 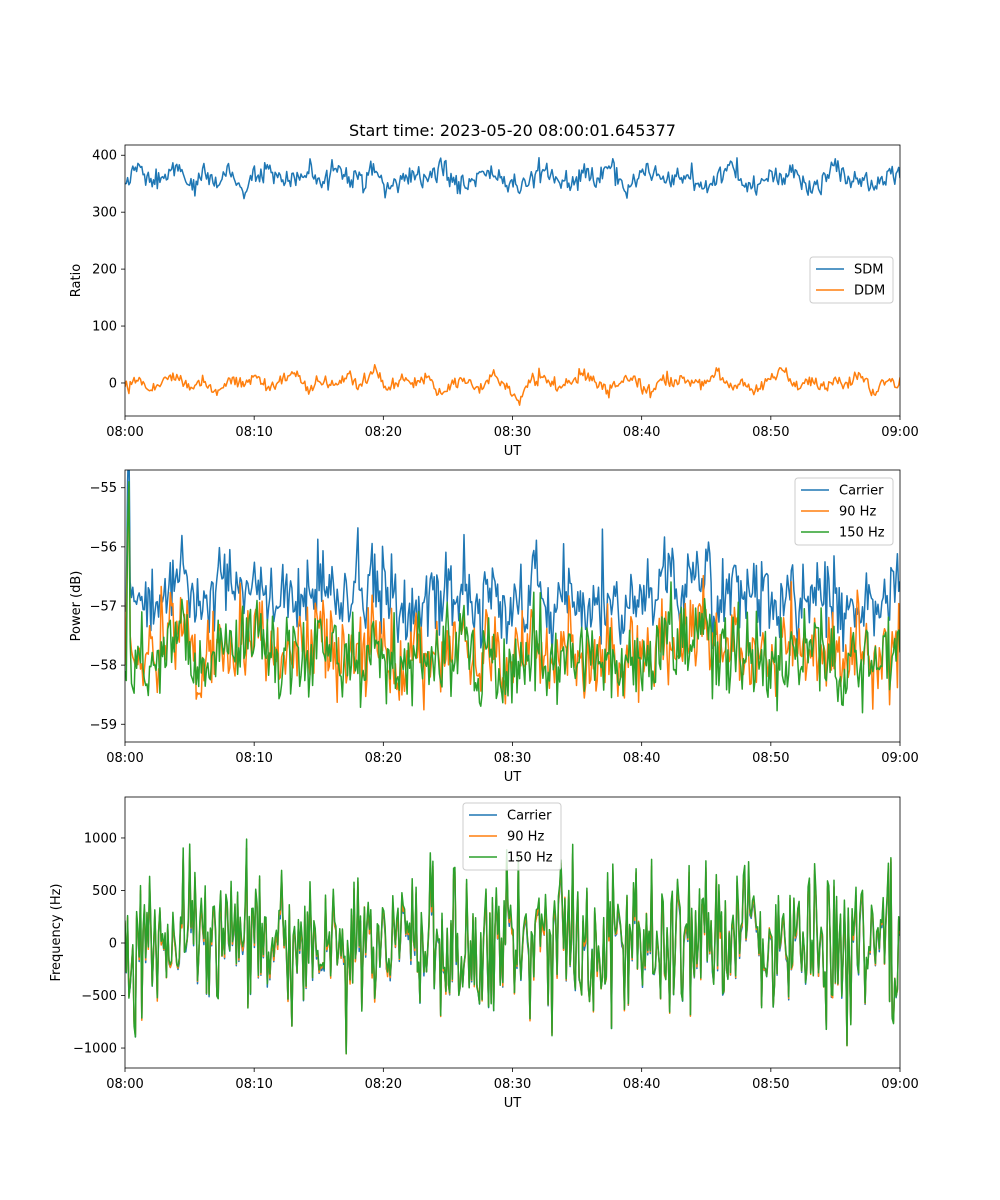 What do you see at coordinates (100, 838) in the screenshot?
I see `y-tick-label: 1000` at bounding box center [100, 838].